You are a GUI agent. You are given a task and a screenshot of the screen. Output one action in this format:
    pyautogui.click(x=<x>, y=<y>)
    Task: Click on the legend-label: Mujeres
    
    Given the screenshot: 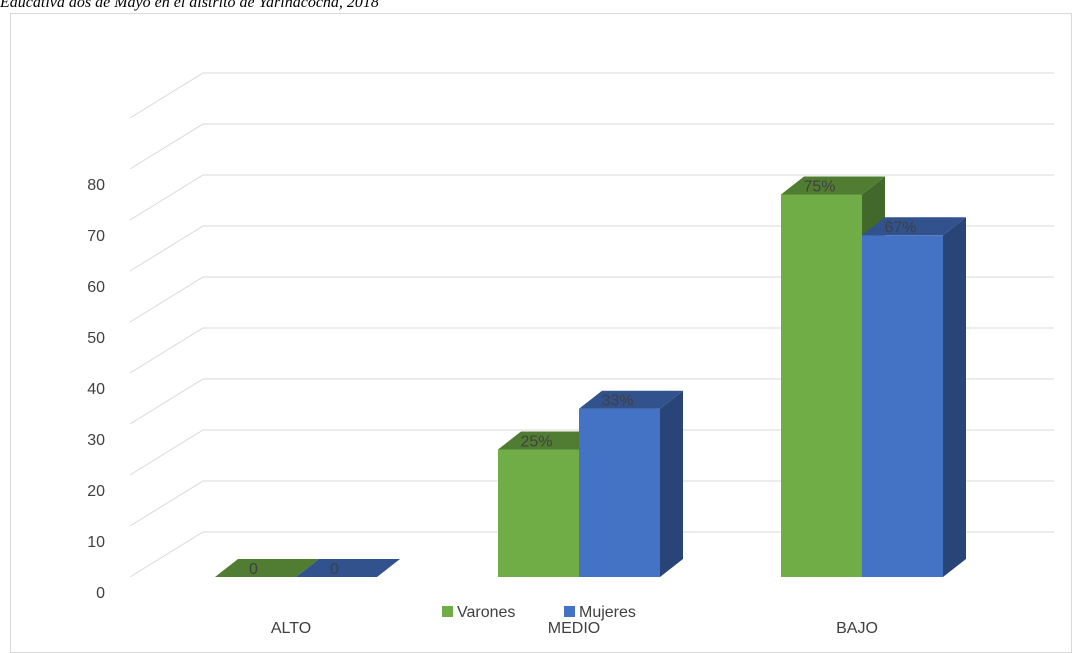 What is the action you would take?
    pyautogui.click(x=607, y=612)
    